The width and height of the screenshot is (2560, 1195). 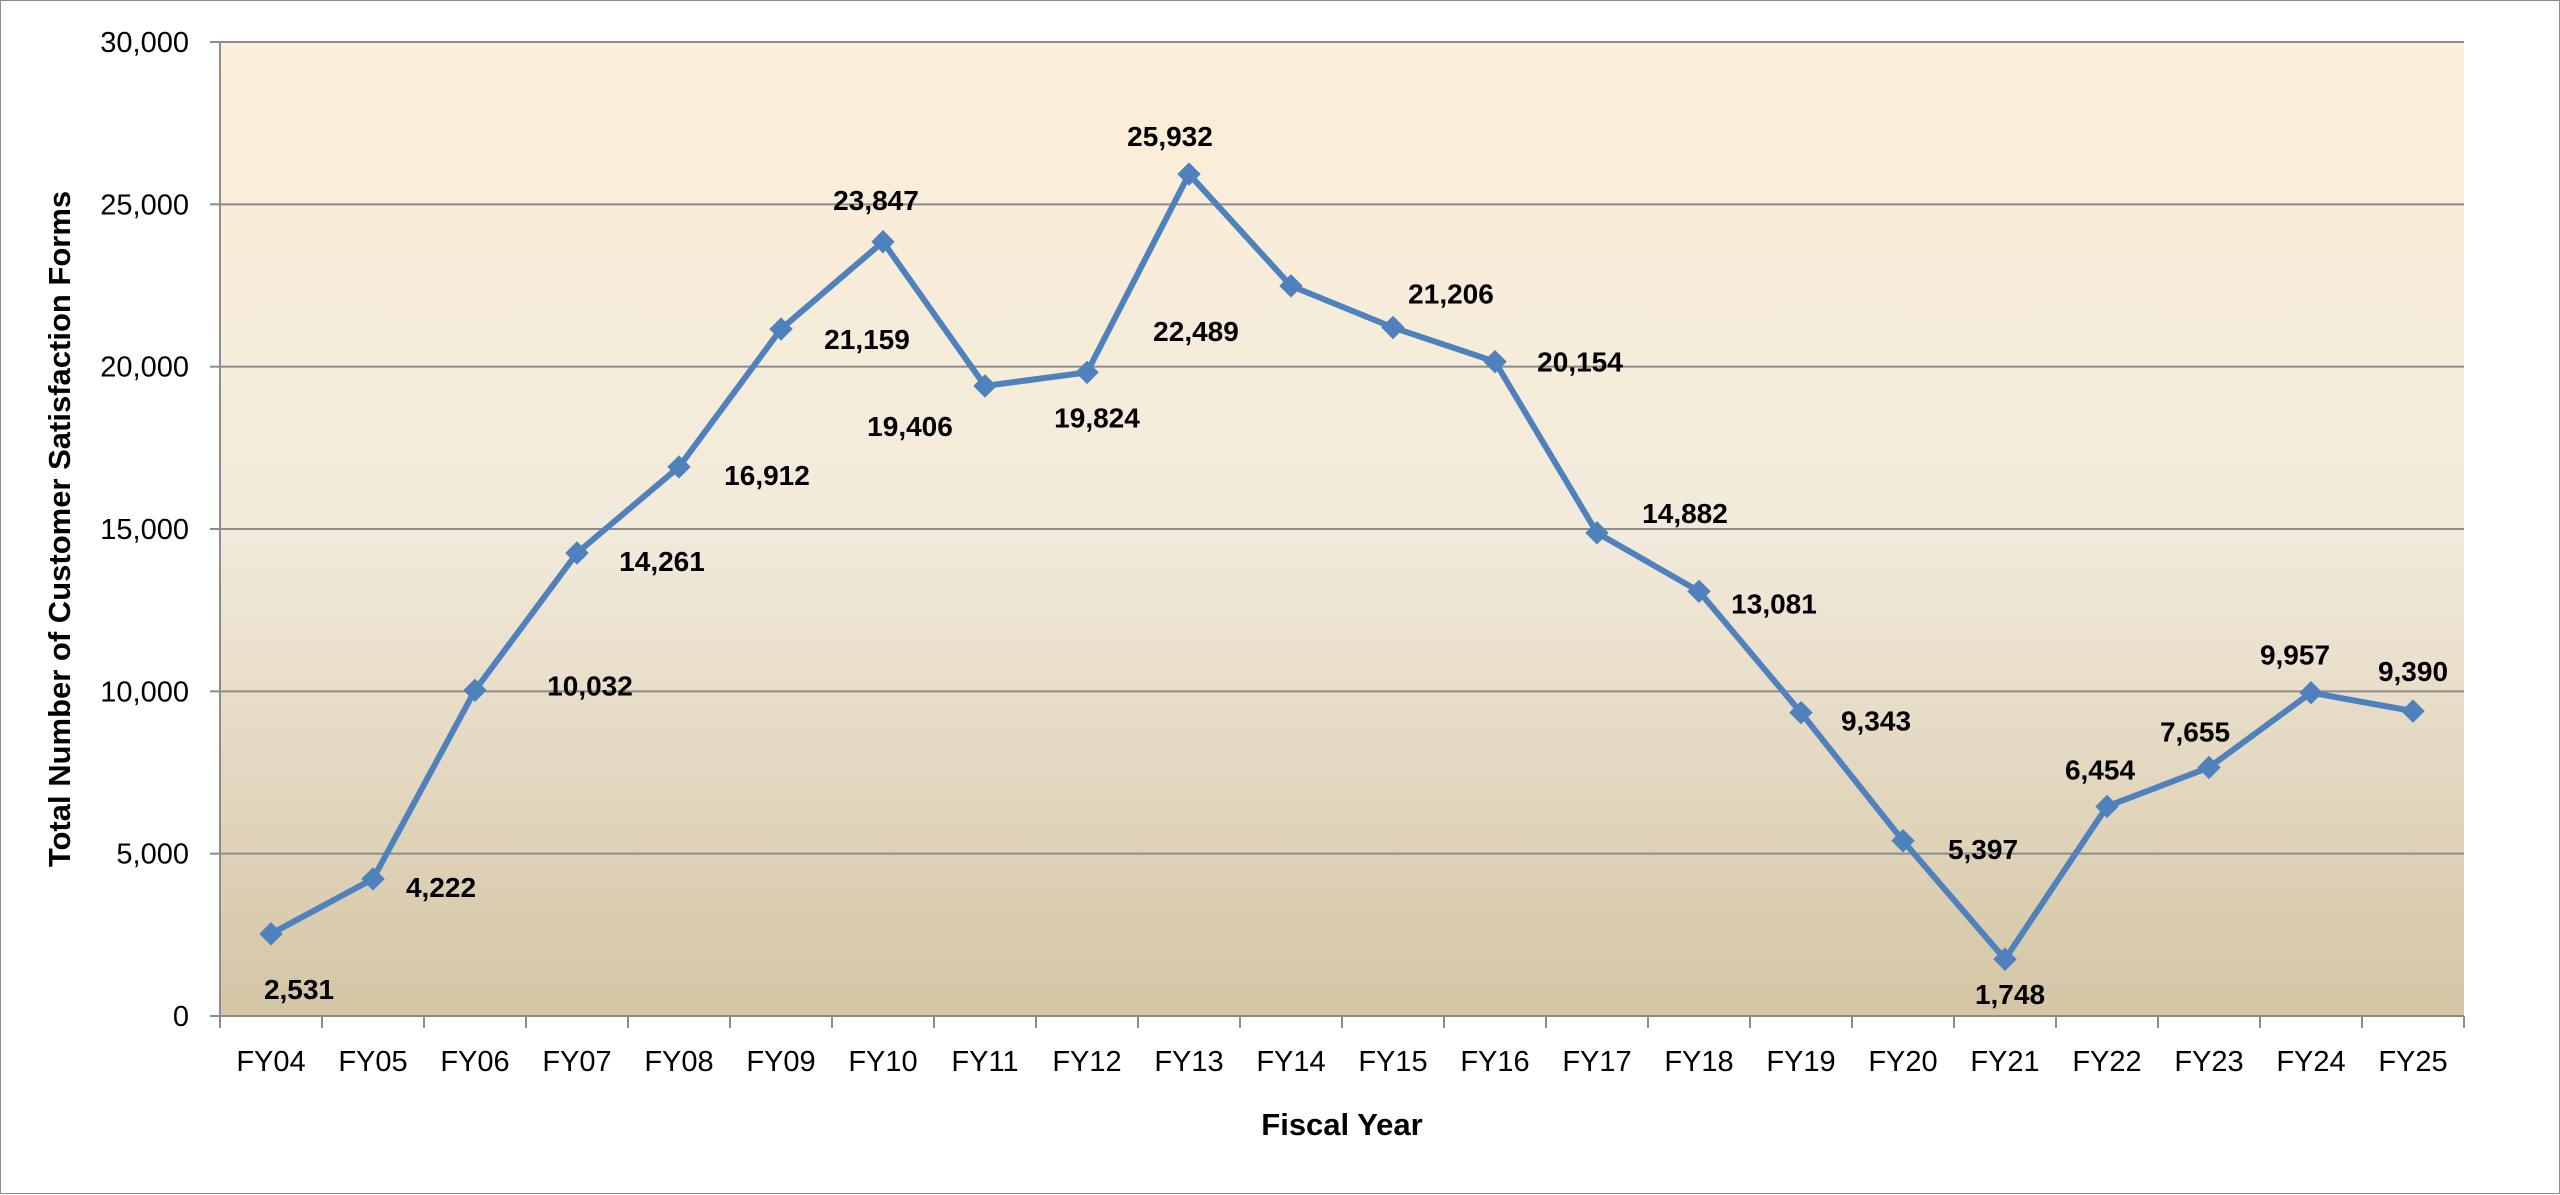 What do you see at coordinates (441, 887) in the screenshot?
I see `data-label: 4,222` at bounding box center [441, 887].